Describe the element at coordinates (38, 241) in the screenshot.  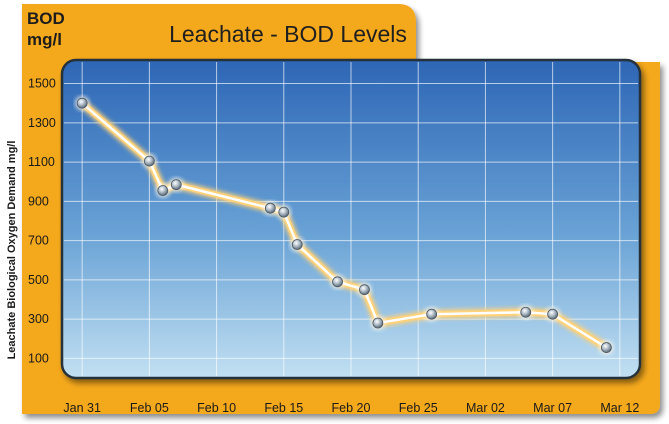
I see `y-tick-label: 700` at that location.